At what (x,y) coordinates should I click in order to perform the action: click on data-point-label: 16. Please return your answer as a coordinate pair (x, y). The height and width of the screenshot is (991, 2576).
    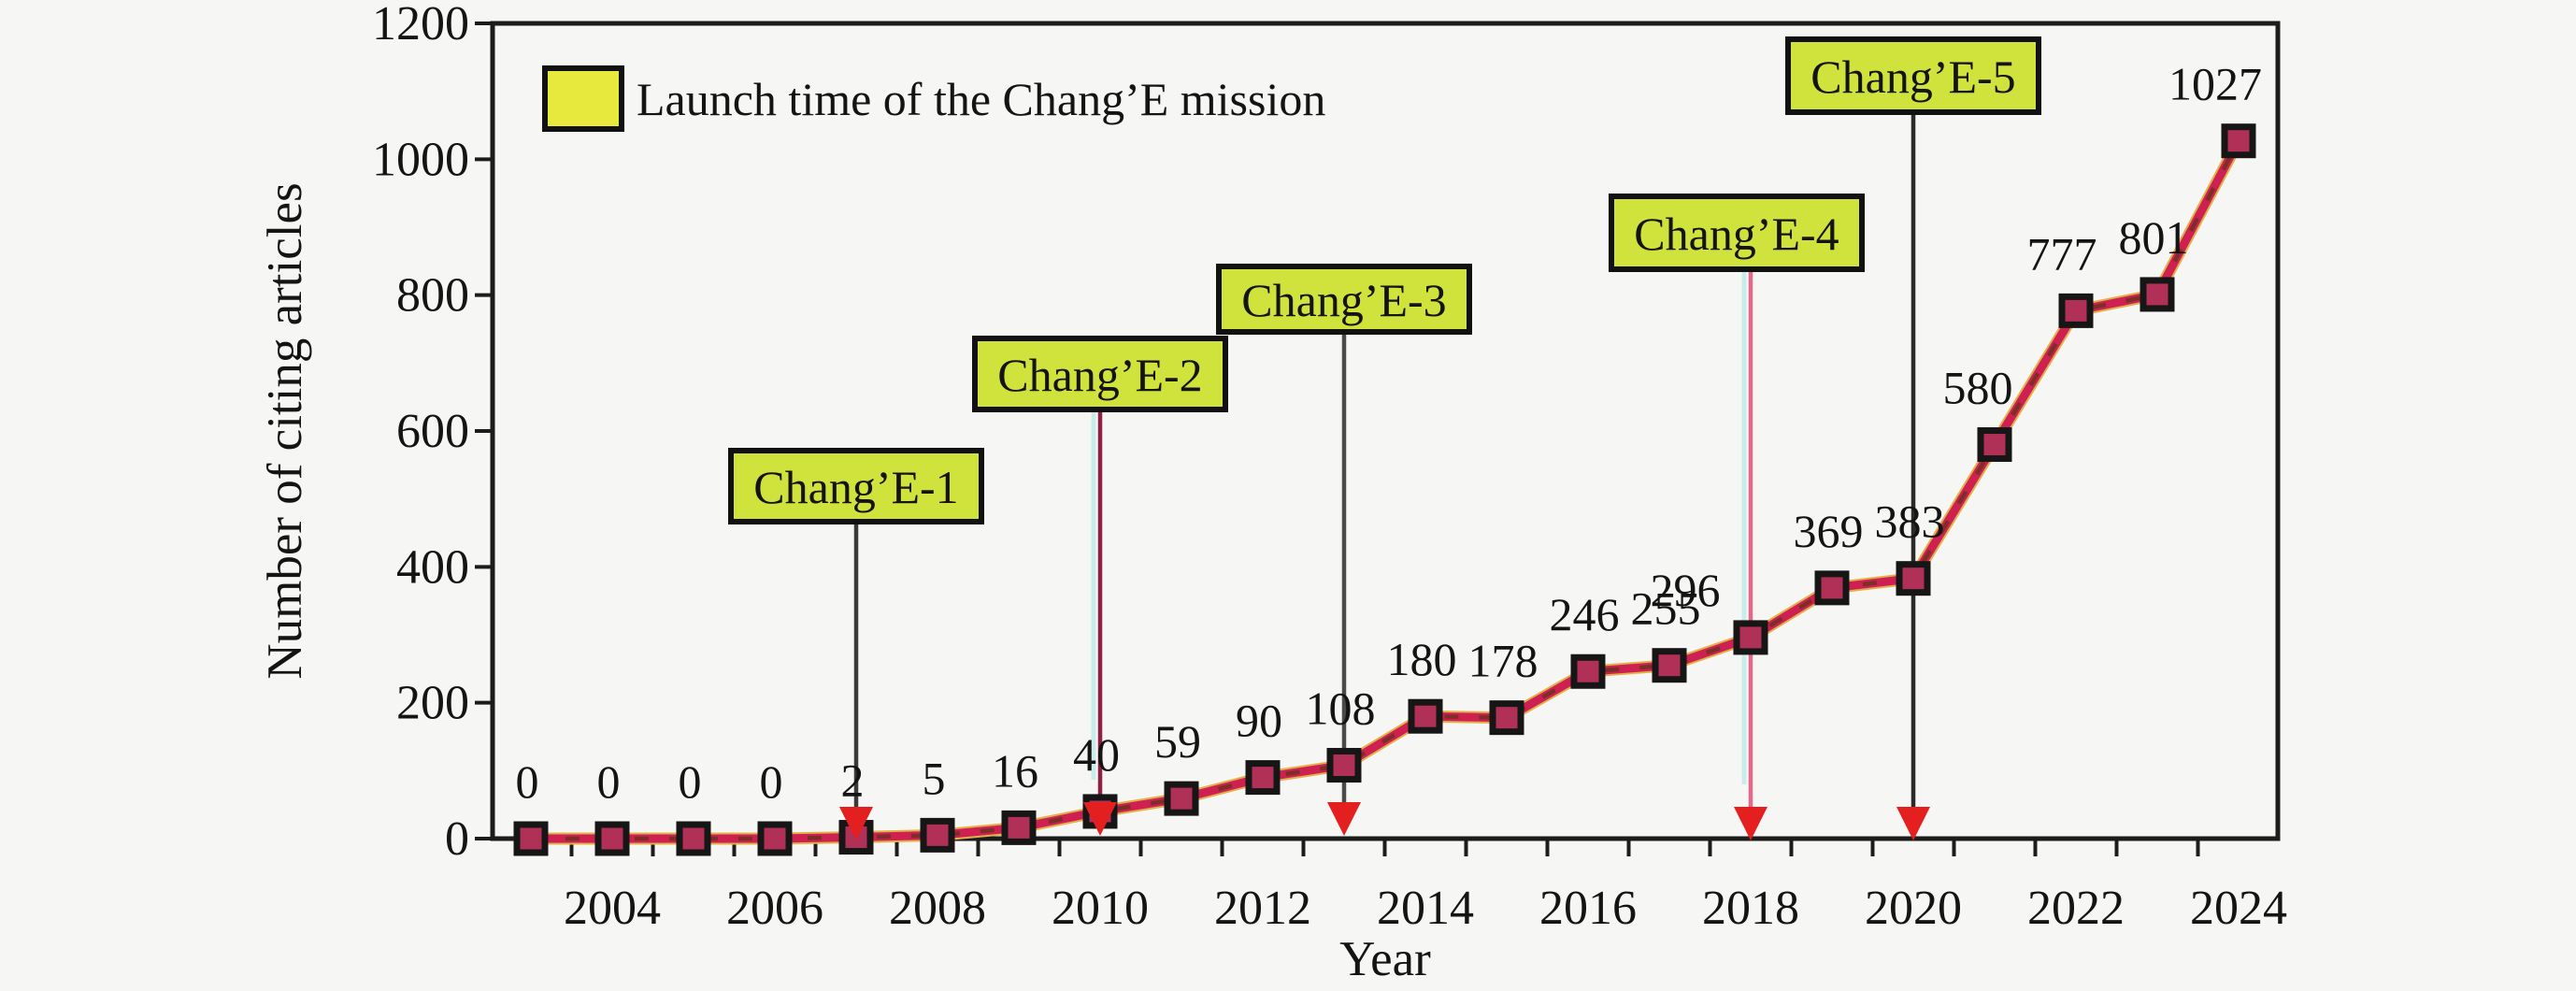
    Looking at the image, I should click on (1015, 770).